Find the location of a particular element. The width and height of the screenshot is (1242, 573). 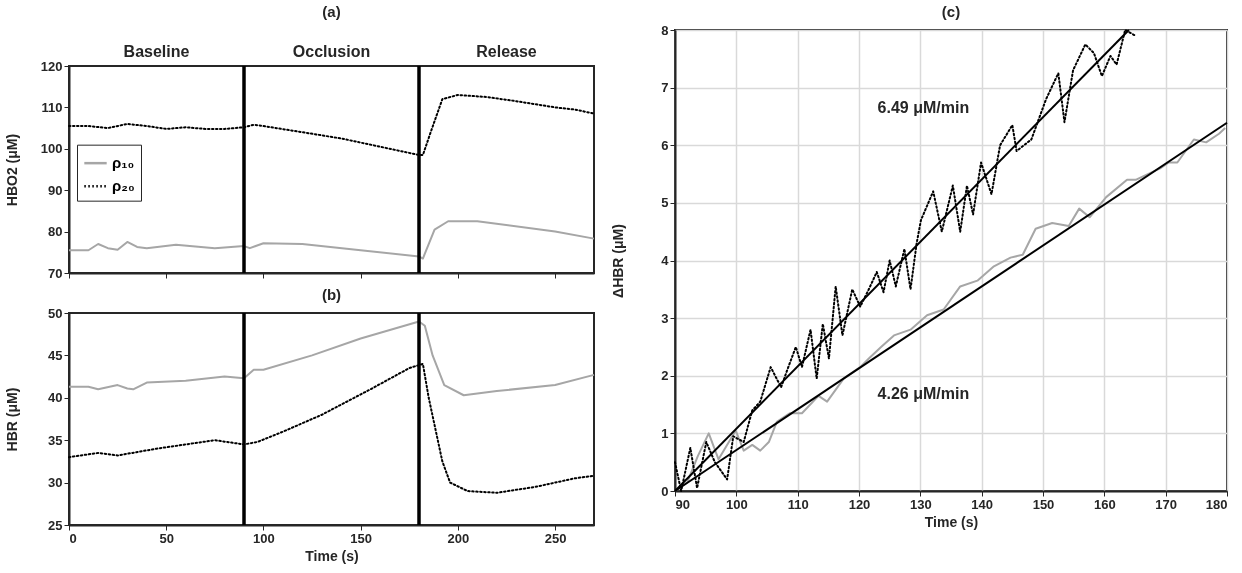

legend-label: ρ₂₀ is located at coordinates (123, 186).